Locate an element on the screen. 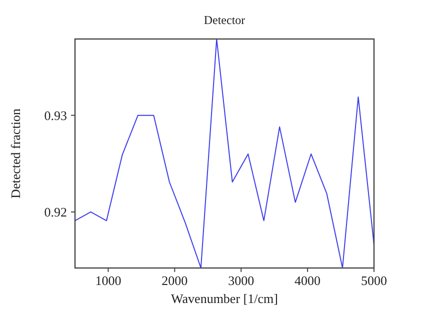 This screenshot has width=445, height=324. x-tick-label: 1000 is located at coordinates (108, 280).